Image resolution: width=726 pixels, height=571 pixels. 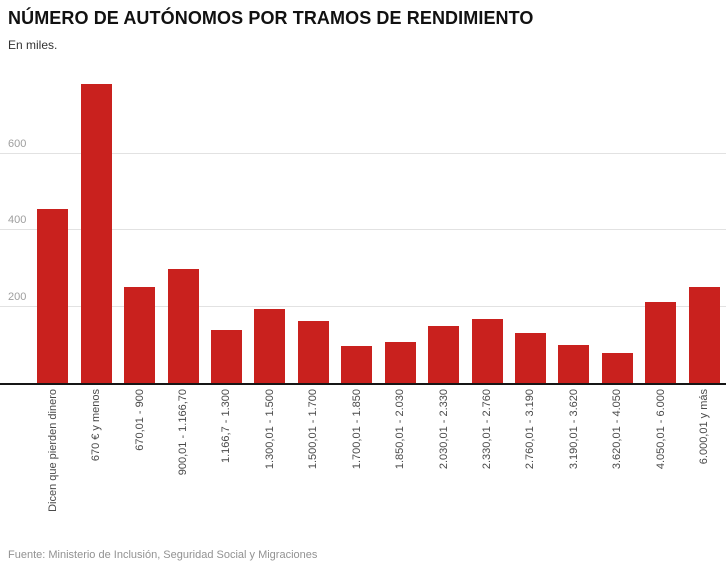 What do you see at coordinates (96, 425) in the screenshot?
I see `x-axis-tick-label: 670 € y menos` at bounding box center [96, 425].